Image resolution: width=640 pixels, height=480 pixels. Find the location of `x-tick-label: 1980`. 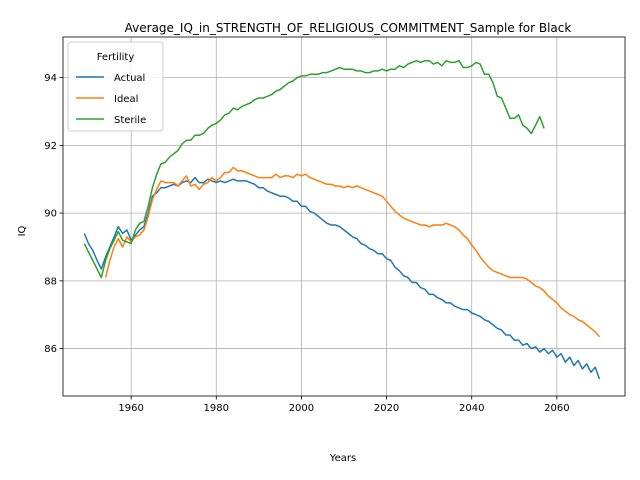

x-tick-label: 1980 is located at coordinates (216, 408).